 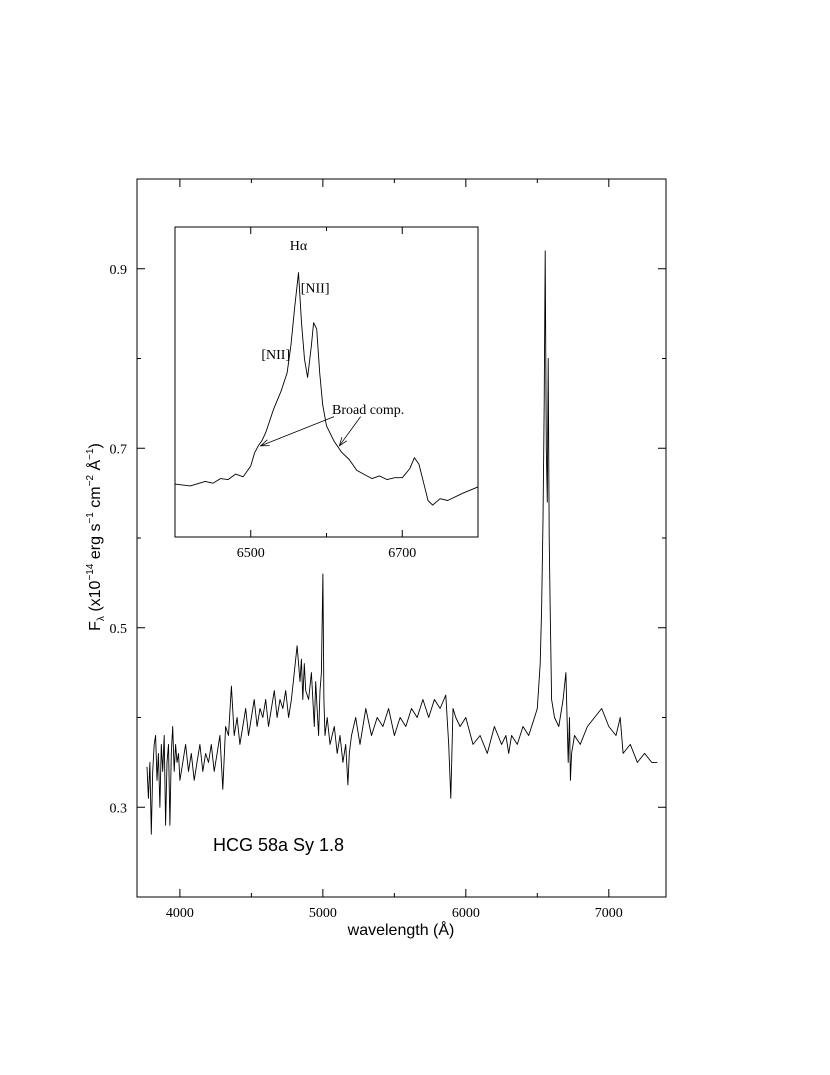 What do you see at coordinates (299, 246) in the screenshot?
I see `inset-annotation: Hα` at bounding box center [299, 246].